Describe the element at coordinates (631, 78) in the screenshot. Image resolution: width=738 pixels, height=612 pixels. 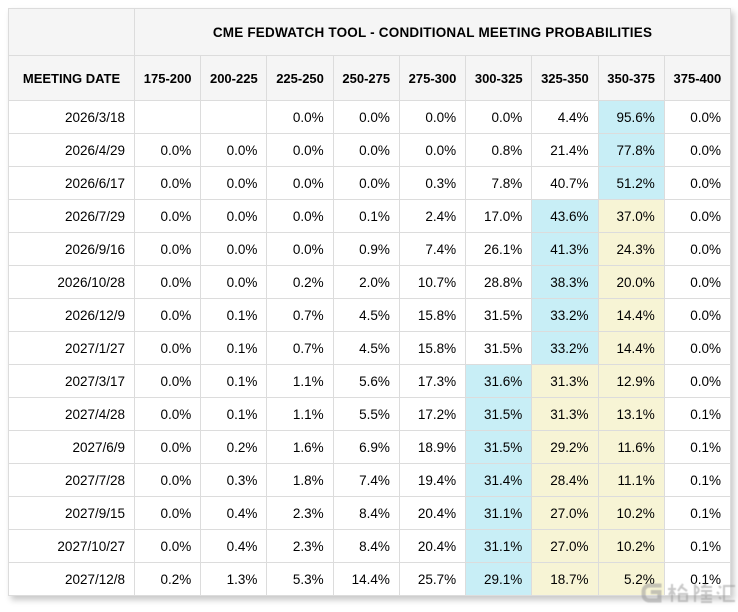
I see `col-header-rate-range: 350-375` at that location.